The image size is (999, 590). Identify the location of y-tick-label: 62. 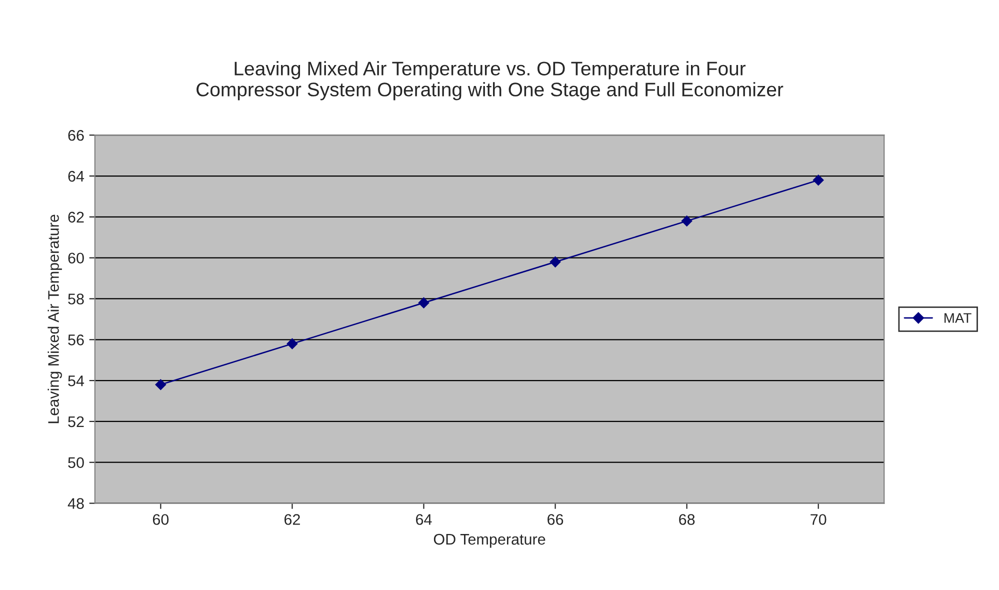
(76, 217).